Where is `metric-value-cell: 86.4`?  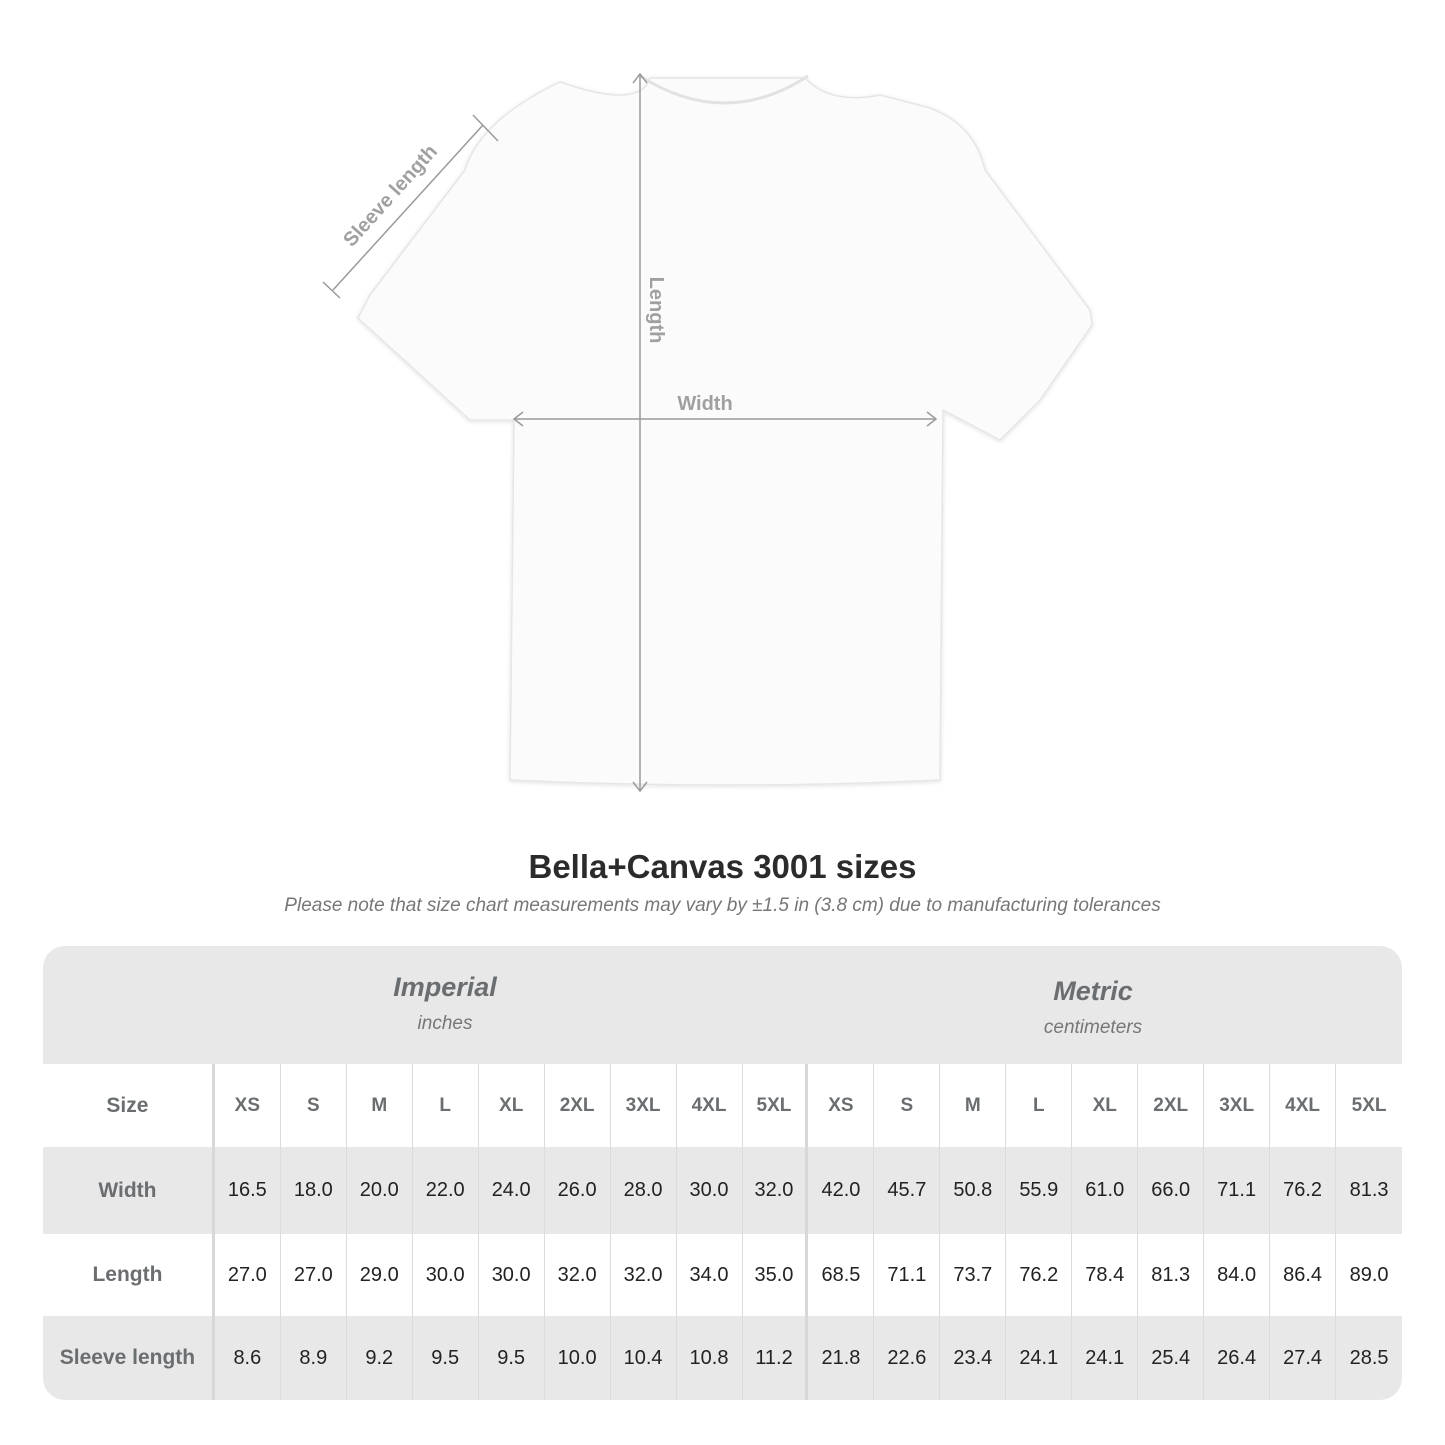
metric-value-cell: 86.4 is located at coordinates (1303, 1275).